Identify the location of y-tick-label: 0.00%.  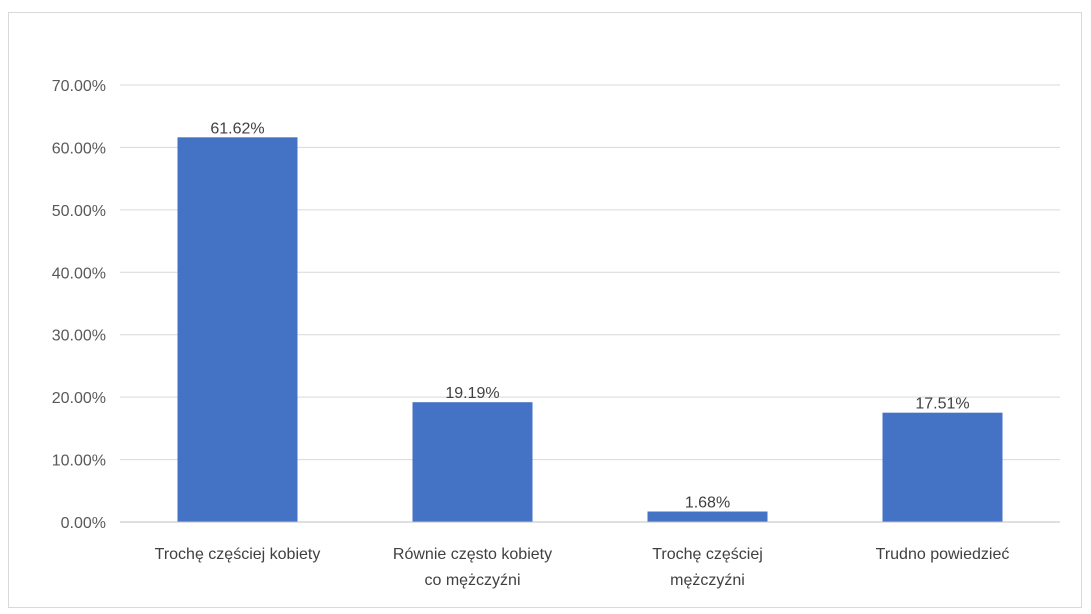
(83, 523).